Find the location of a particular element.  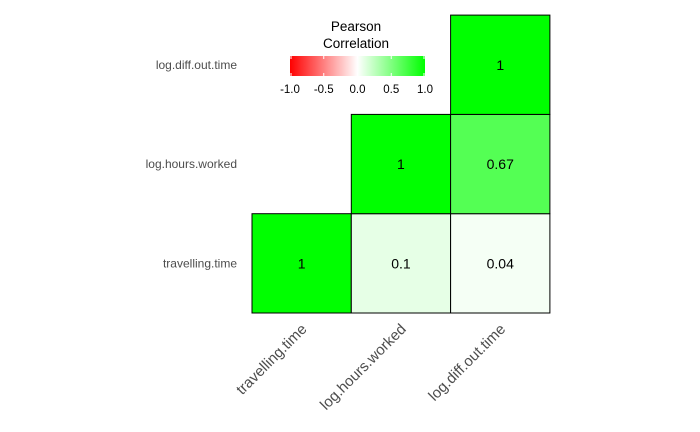

y-tick-label-travelling.time: travelling.time is located at coordinates (200, 263).